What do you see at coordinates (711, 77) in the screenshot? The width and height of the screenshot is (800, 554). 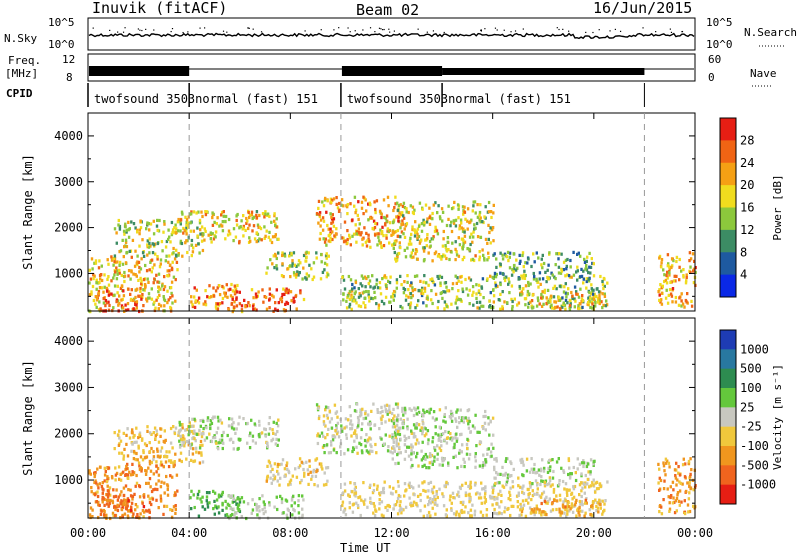 I see `nave-tick-bottom: 0` at bounding box center [711, 77].